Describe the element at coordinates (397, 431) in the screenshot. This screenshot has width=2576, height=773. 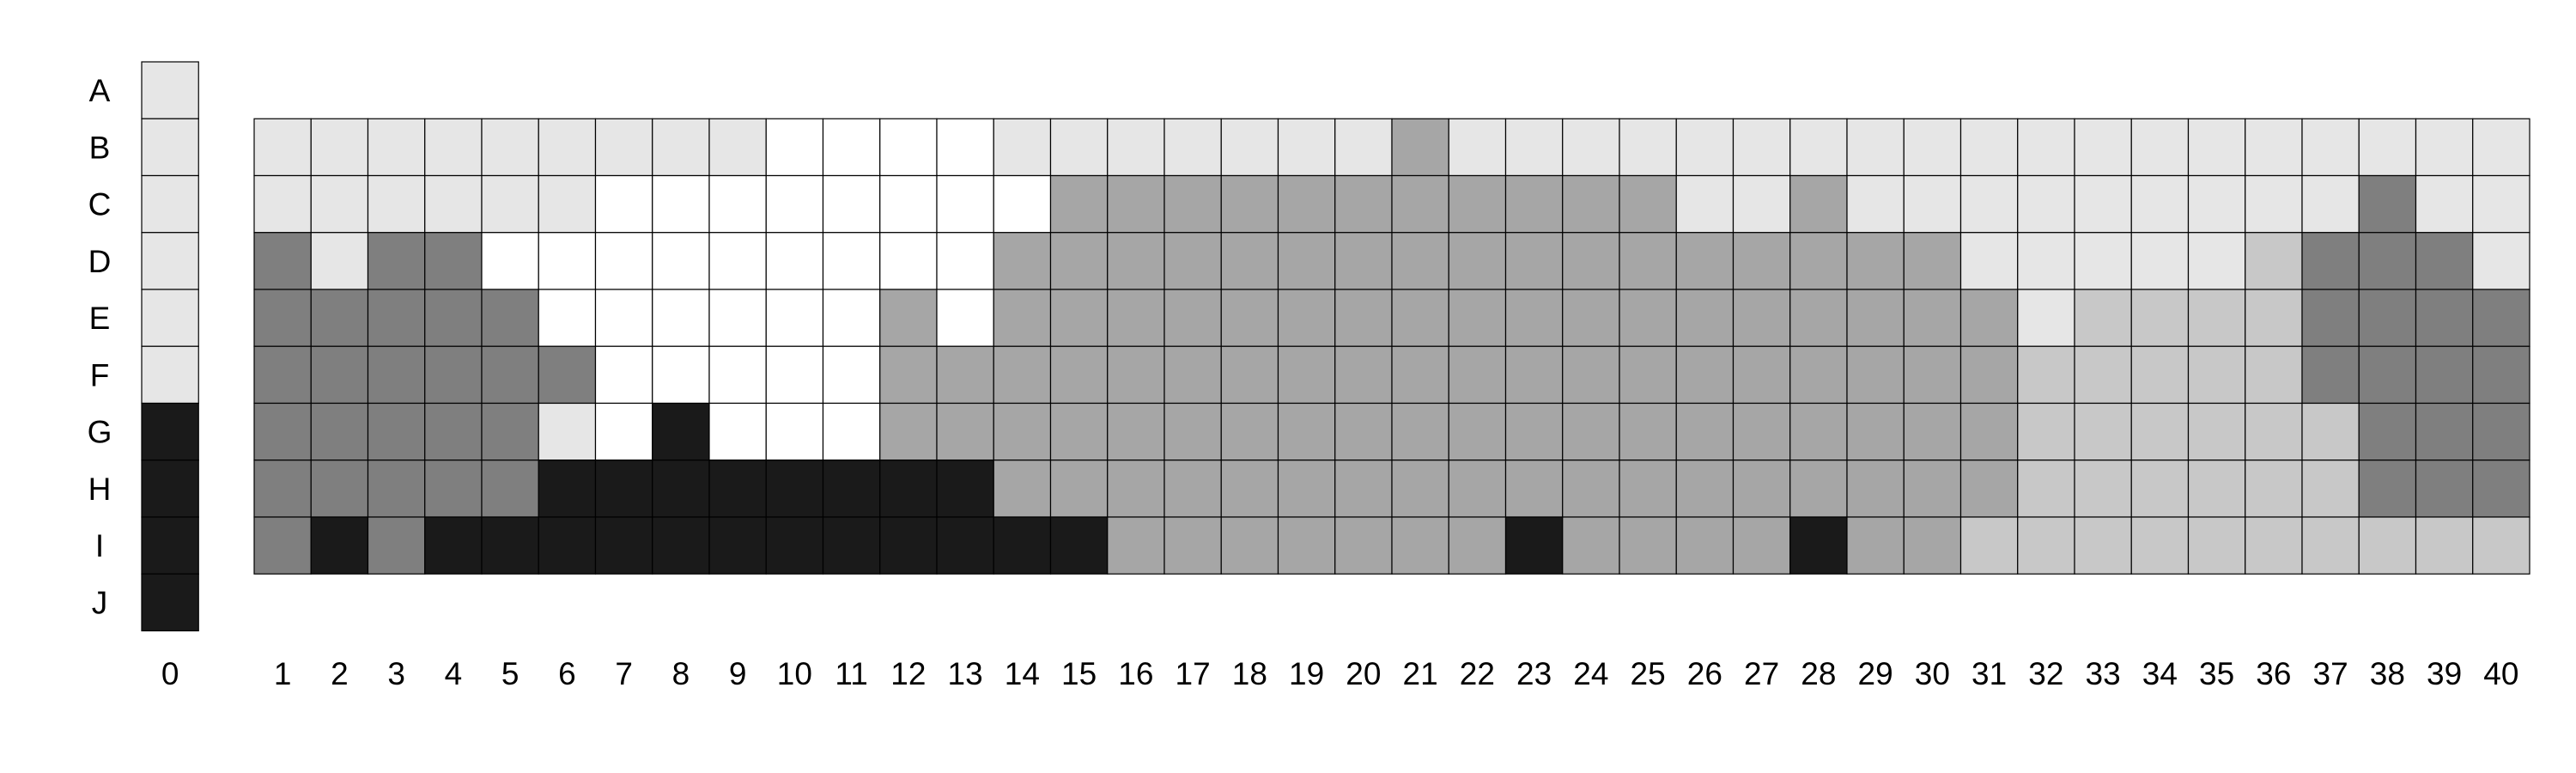
I see `grid-cell-G3` at that location.